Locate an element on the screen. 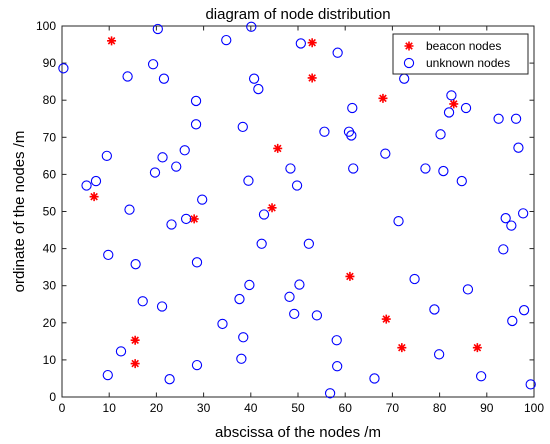 Image resolution: width=550 pixels, height=444 pixels. x-tick-label: 60 is located at coordinates (346, 408).